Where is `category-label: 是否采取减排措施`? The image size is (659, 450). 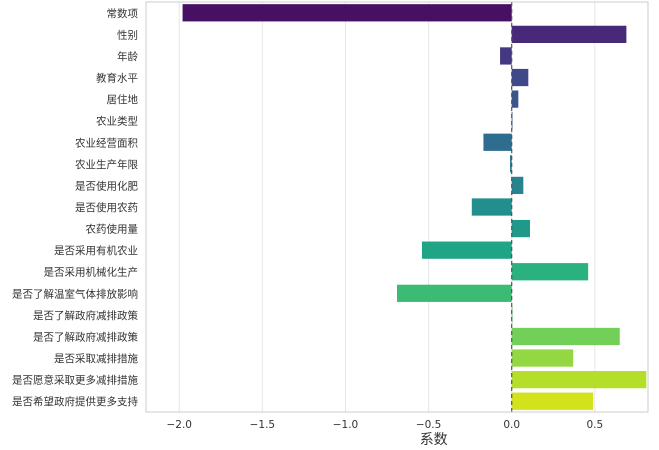 category-label: 是否采取减排措施 is located at coordinates (96, 358).